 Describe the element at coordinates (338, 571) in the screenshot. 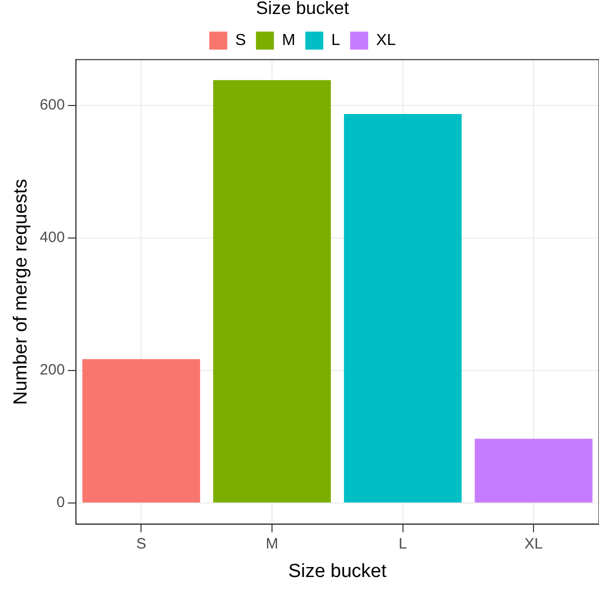

I see `x-axis-title: Size bucket` at that location.